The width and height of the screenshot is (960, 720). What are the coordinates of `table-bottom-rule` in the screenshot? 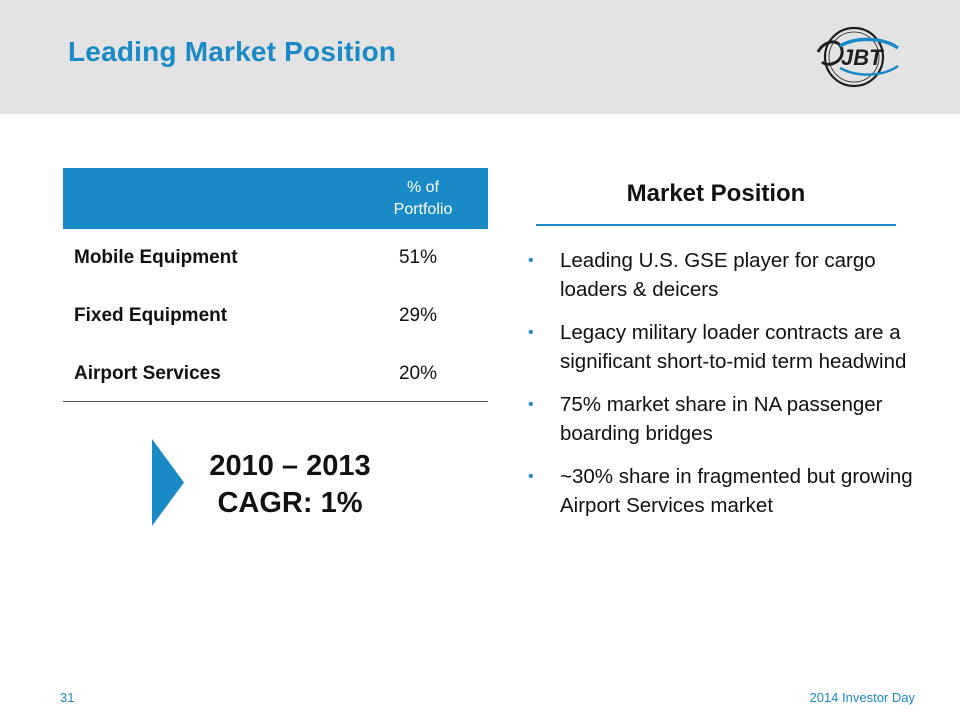 It's located at (275, 401).